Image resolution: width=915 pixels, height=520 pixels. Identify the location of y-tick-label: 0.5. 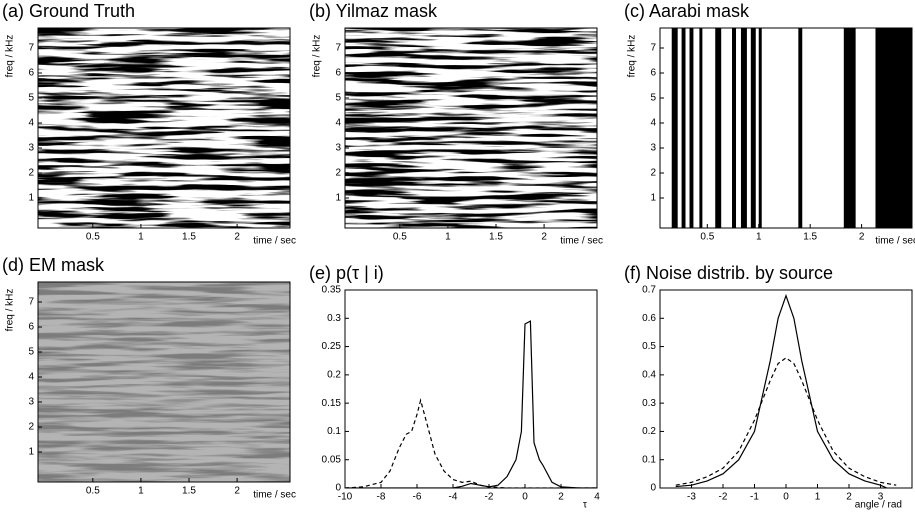
(649, 346).